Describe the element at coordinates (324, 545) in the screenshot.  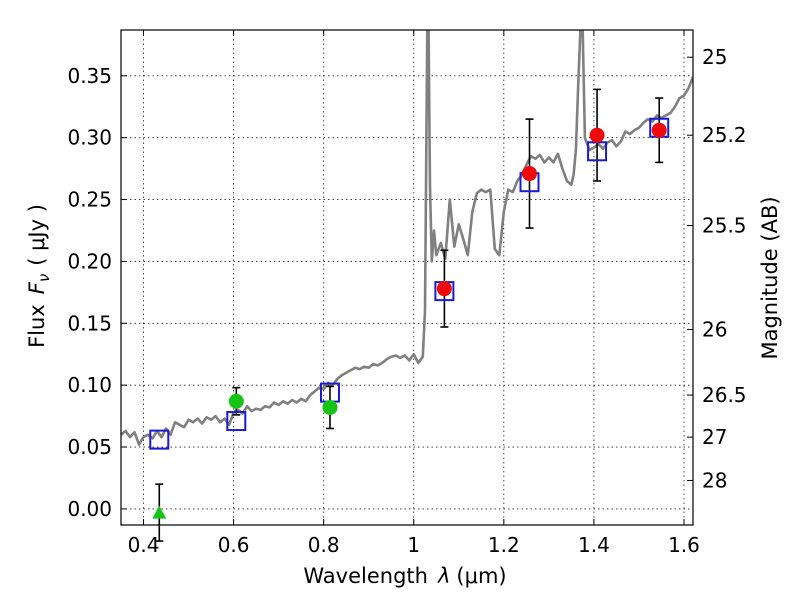
I see `x-tick-label: 0.8` at that location.